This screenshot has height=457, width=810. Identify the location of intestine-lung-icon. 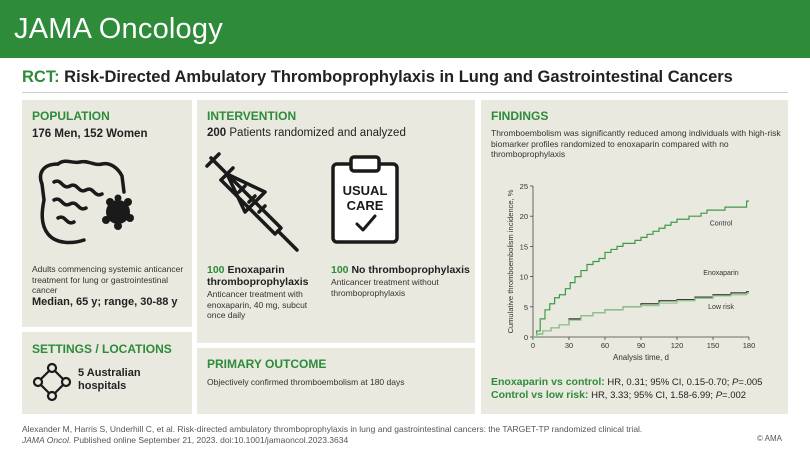
(86, 202).